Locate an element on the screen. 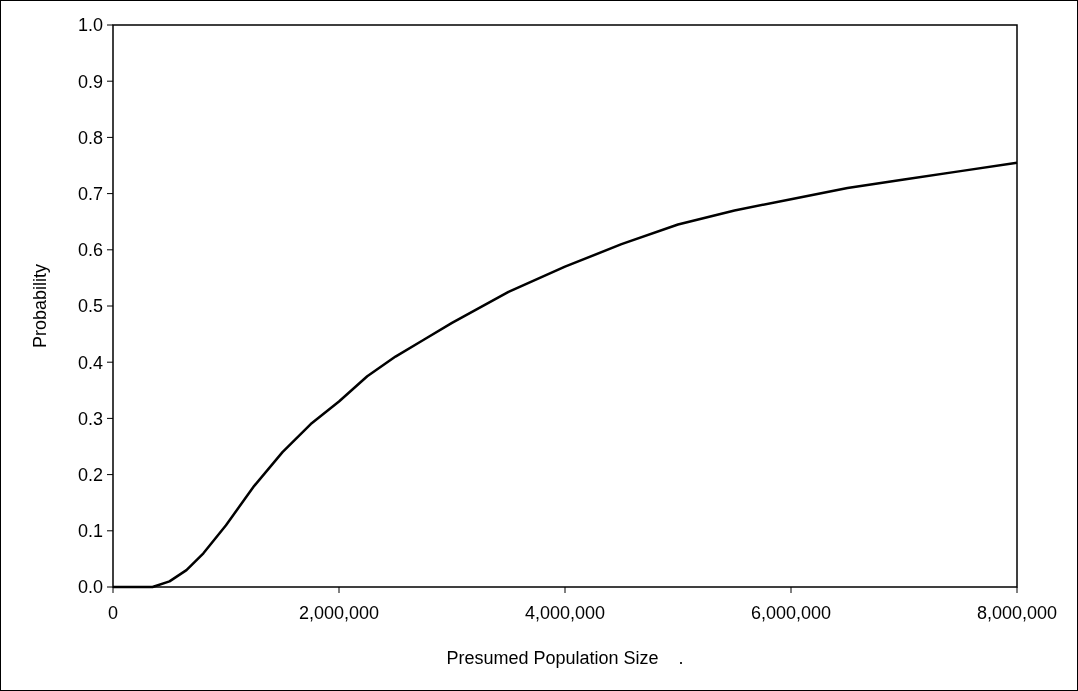 This screenshot has width=1078, height=691. x-tick-label: 0 is located at coordinates (113, 613).